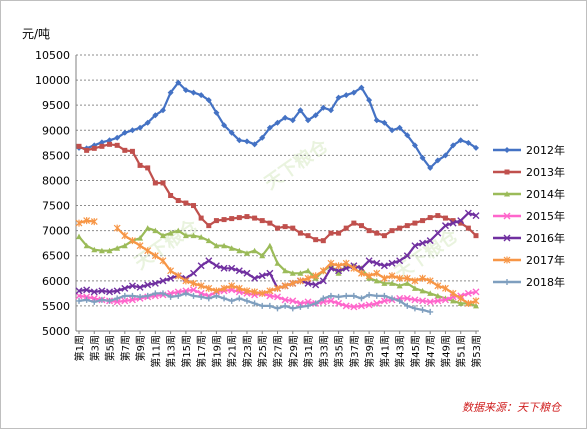 The height and width of the screenshot is (429, 587). I want to click on legend-label: 2018年, so click(545, 282).